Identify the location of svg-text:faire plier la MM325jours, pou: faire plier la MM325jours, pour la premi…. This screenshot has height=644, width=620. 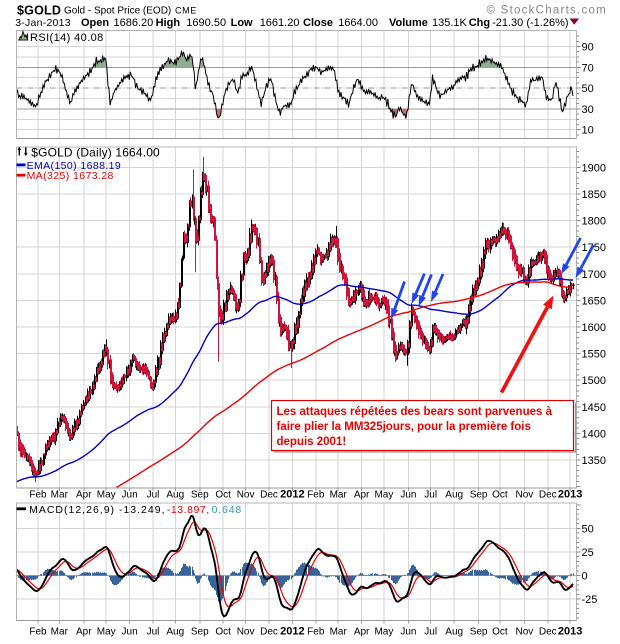
(404, 427).